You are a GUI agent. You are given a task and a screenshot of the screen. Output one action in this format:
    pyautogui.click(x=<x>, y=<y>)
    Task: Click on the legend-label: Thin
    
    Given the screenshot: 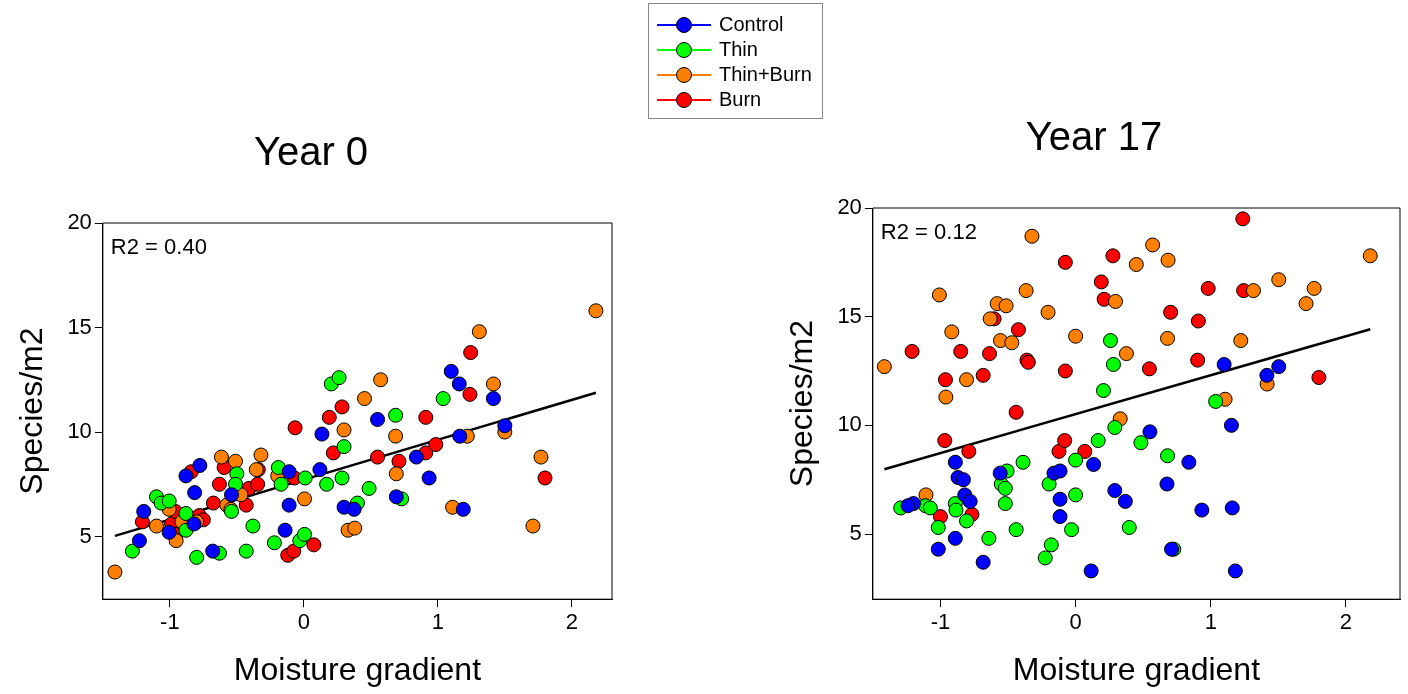 What is the action you would take?
    pyautogui.click(x=738, y=49)
    